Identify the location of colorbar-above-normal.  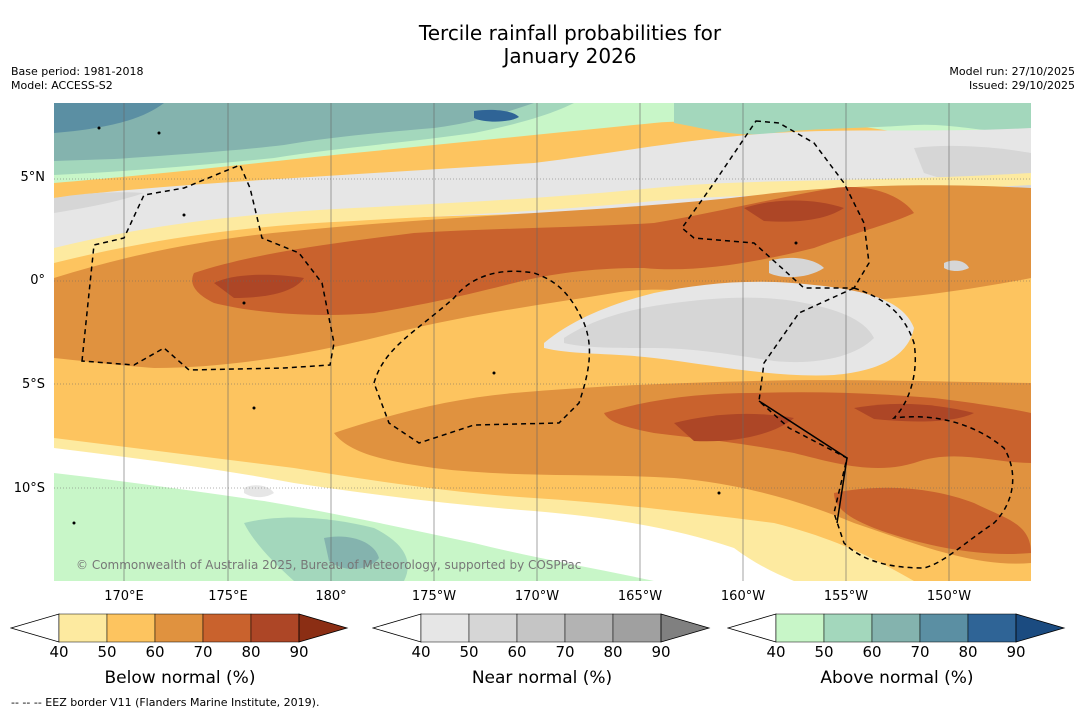
(896, 628).